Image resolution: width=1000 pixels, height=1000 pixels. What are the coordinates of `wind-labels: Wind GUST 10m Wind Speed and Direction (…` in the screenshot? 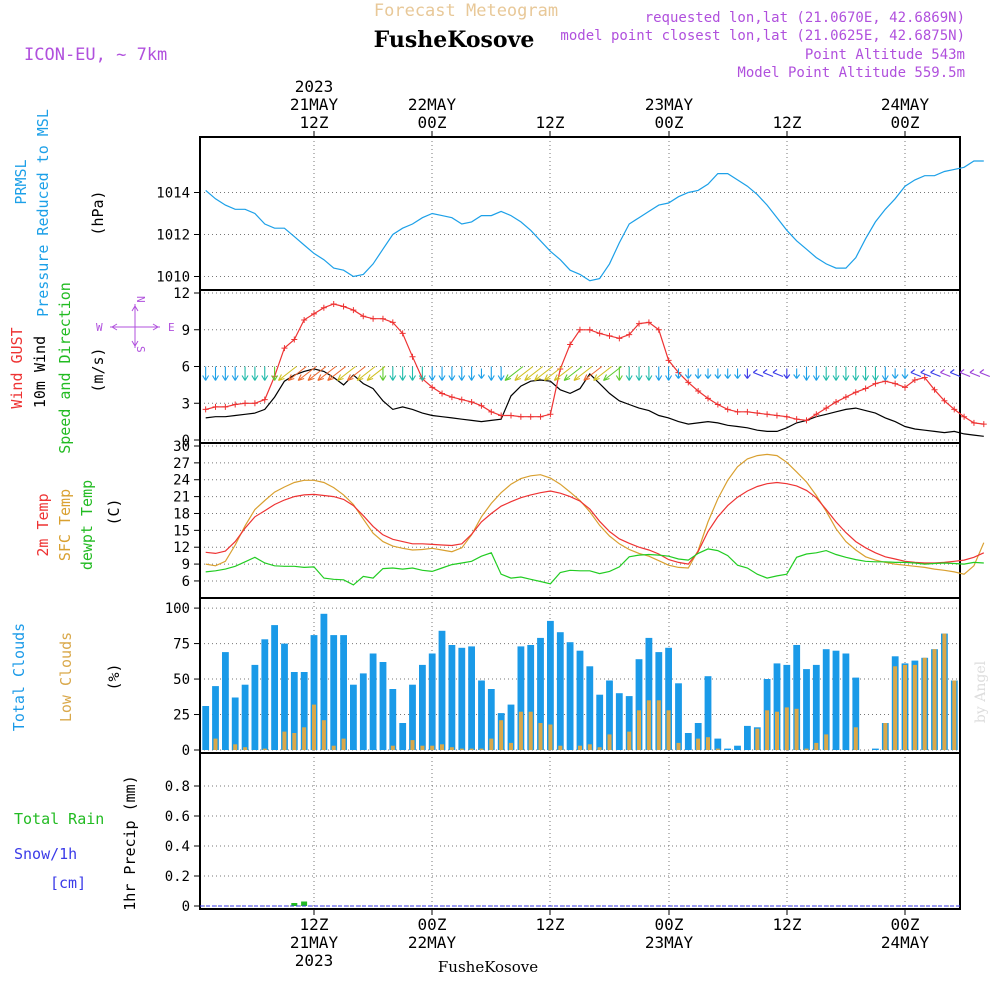 It's located at (91, 368).